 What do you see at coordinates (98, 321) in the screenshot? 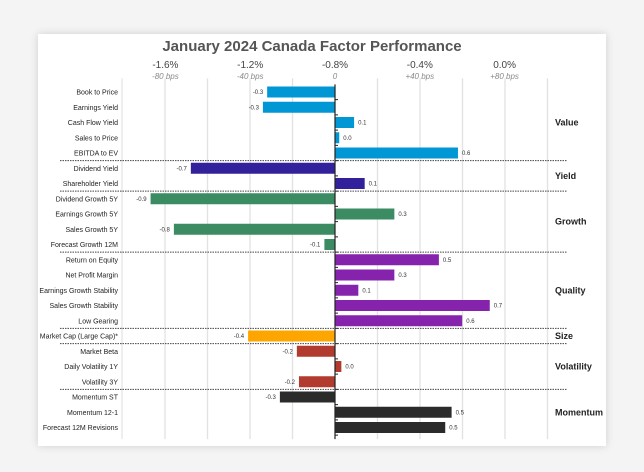
I see `factor-label: Low Gearing` at bounding box center [98, 321].